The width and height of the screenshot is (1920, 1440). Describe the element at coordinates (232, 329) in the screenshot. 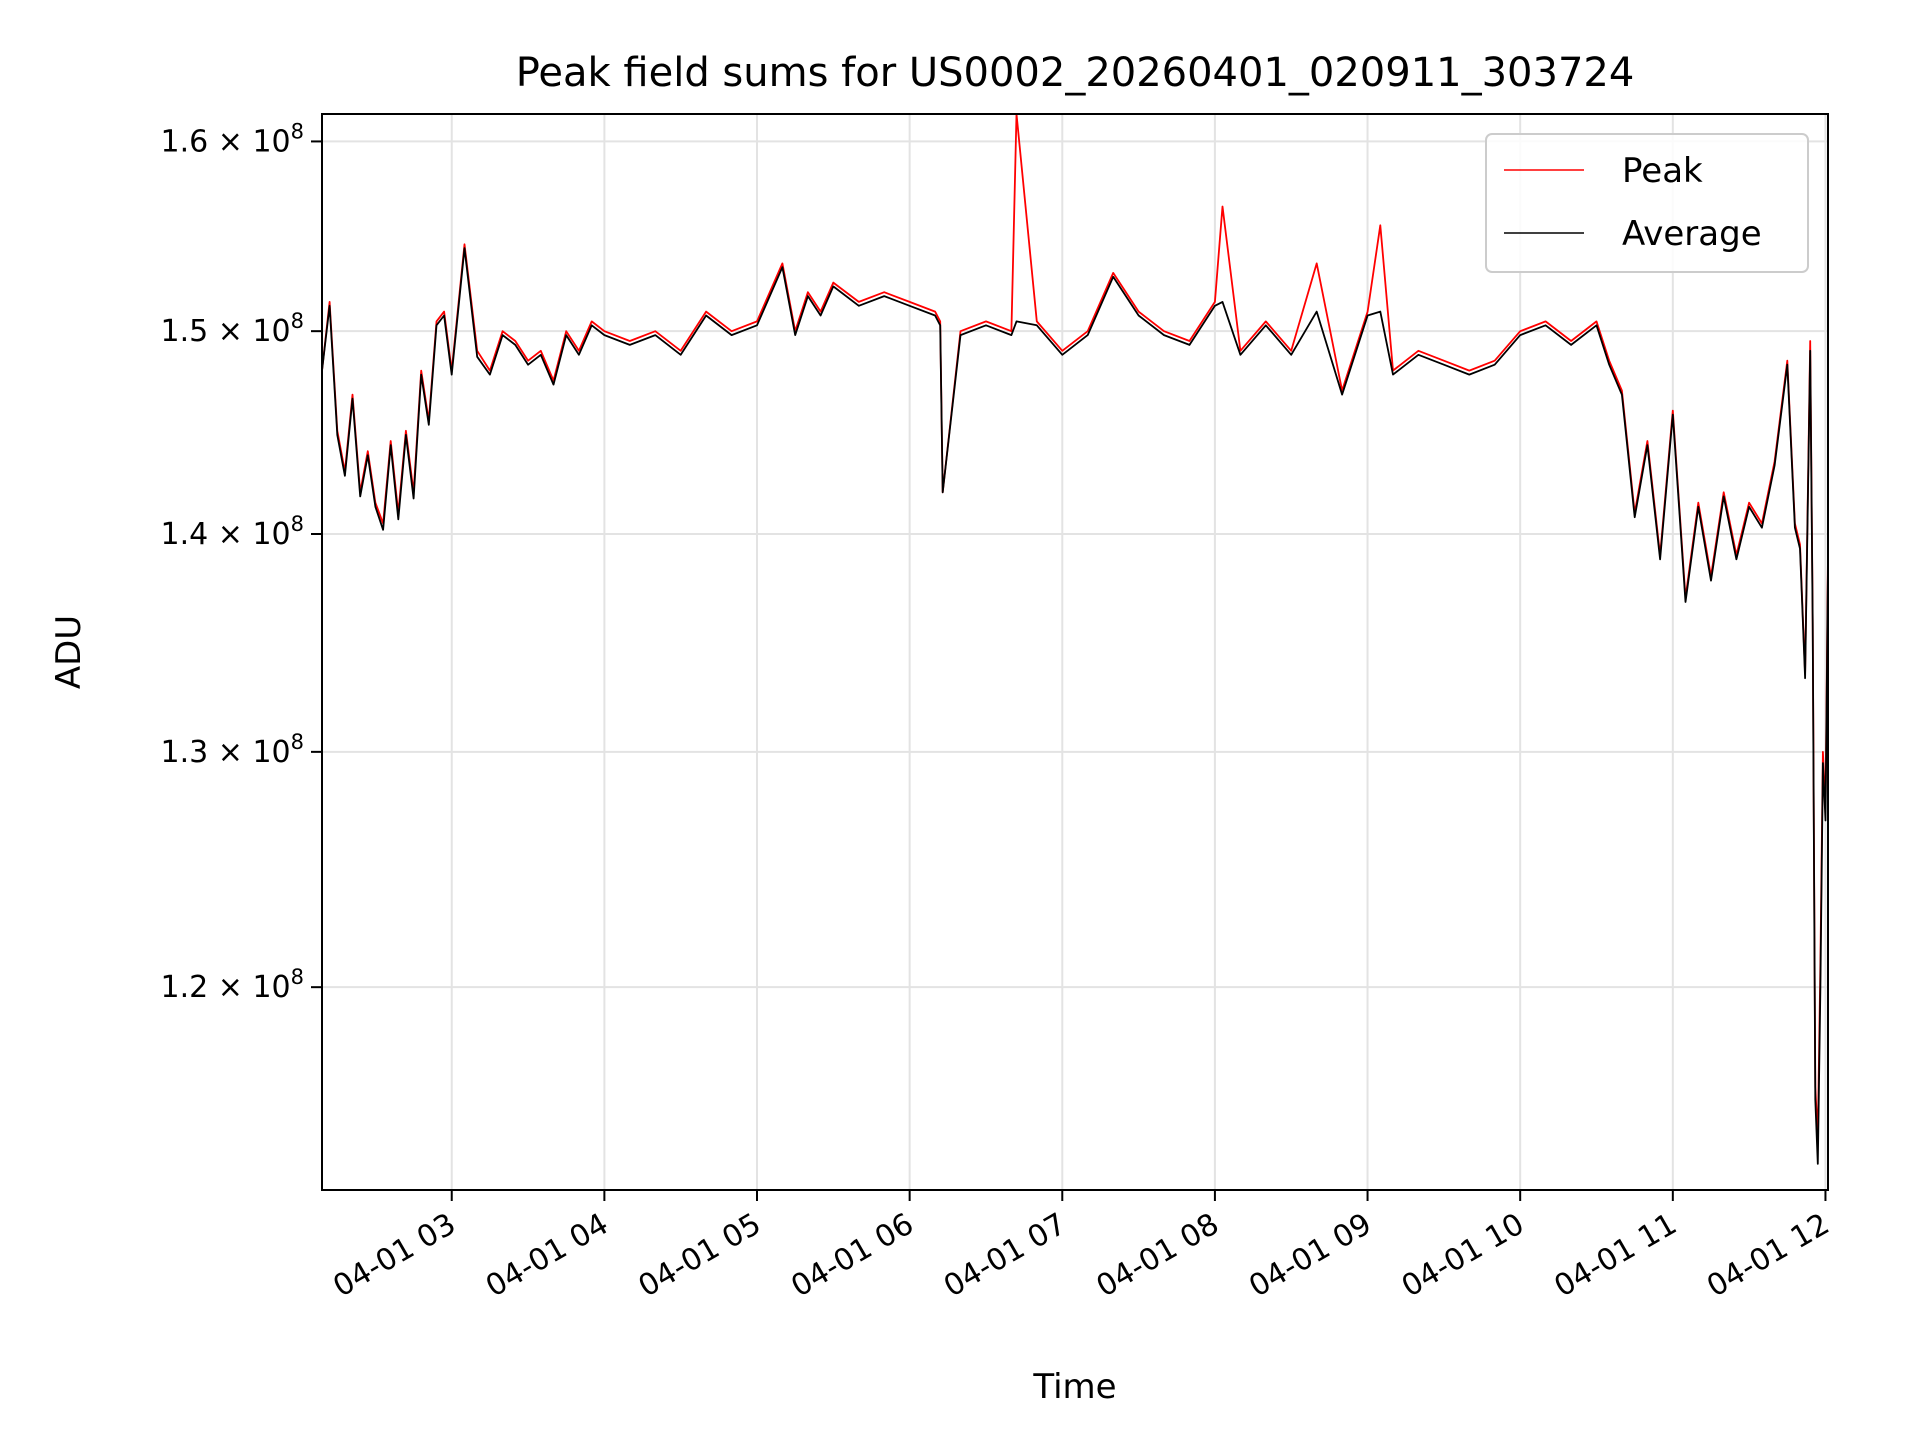

I see `y-tick-label: 1.5 × 108` at that location.